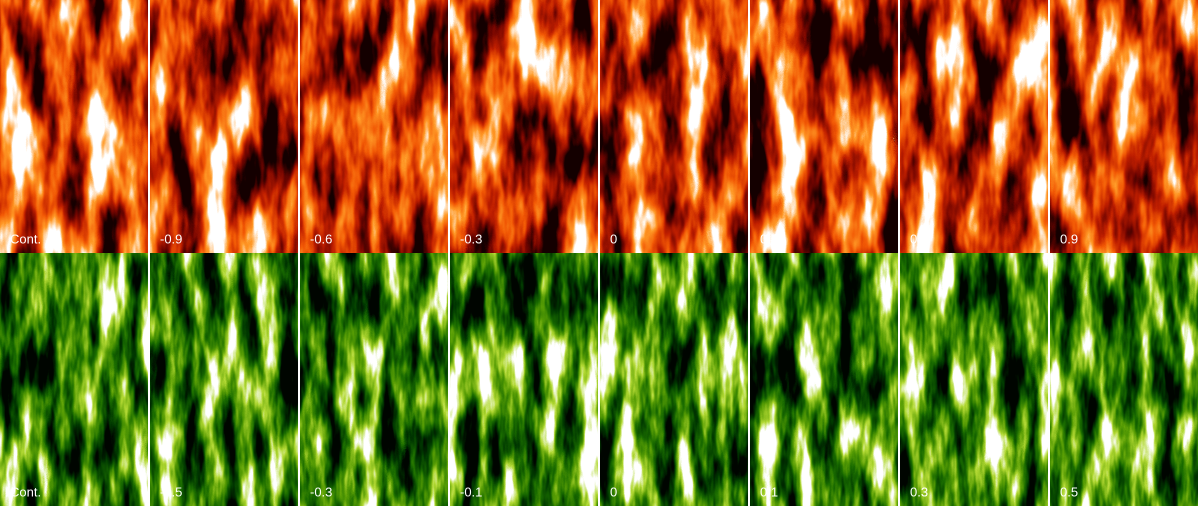  Describe the element at coordinates (321, 238) in the screenshot. I see `panel-label: -0.6` at that location.